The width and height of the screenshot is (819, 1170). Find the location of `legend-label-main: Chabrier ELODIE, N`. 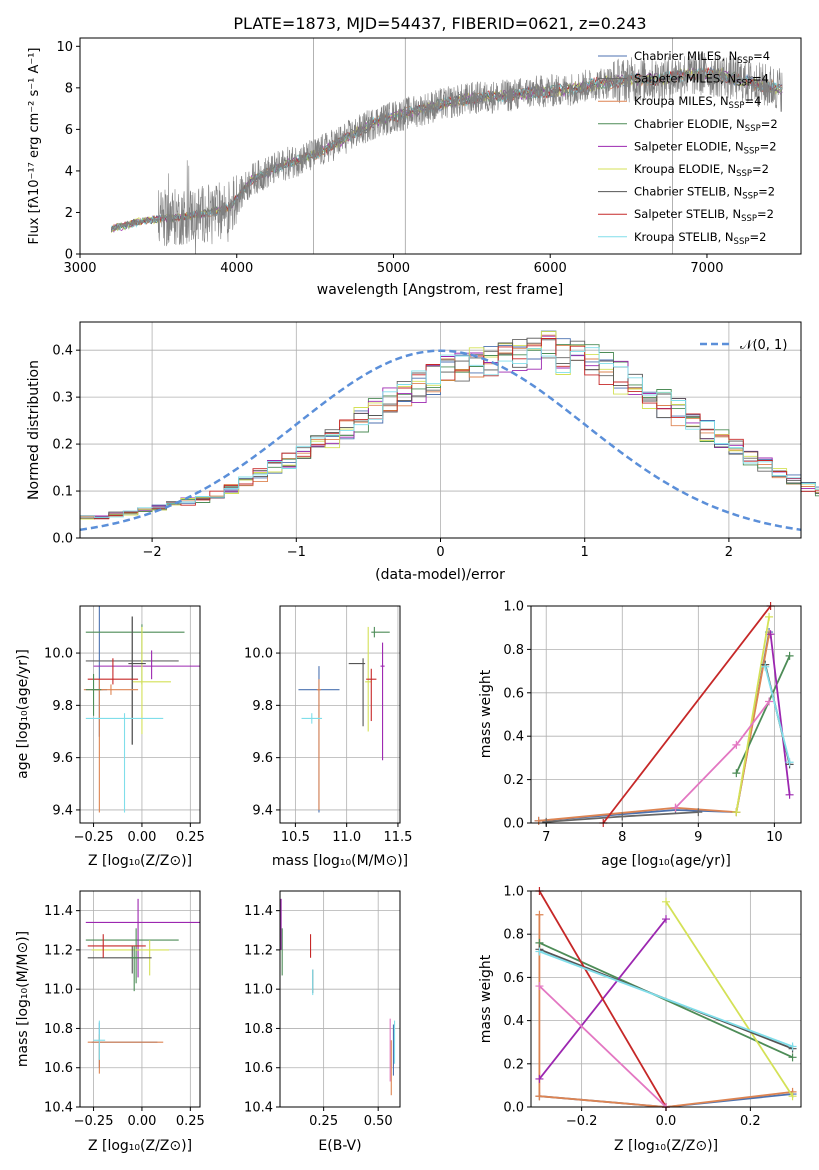

legend-label-main: Chabrier ELODIE, N is located at coordinates (689, 124).